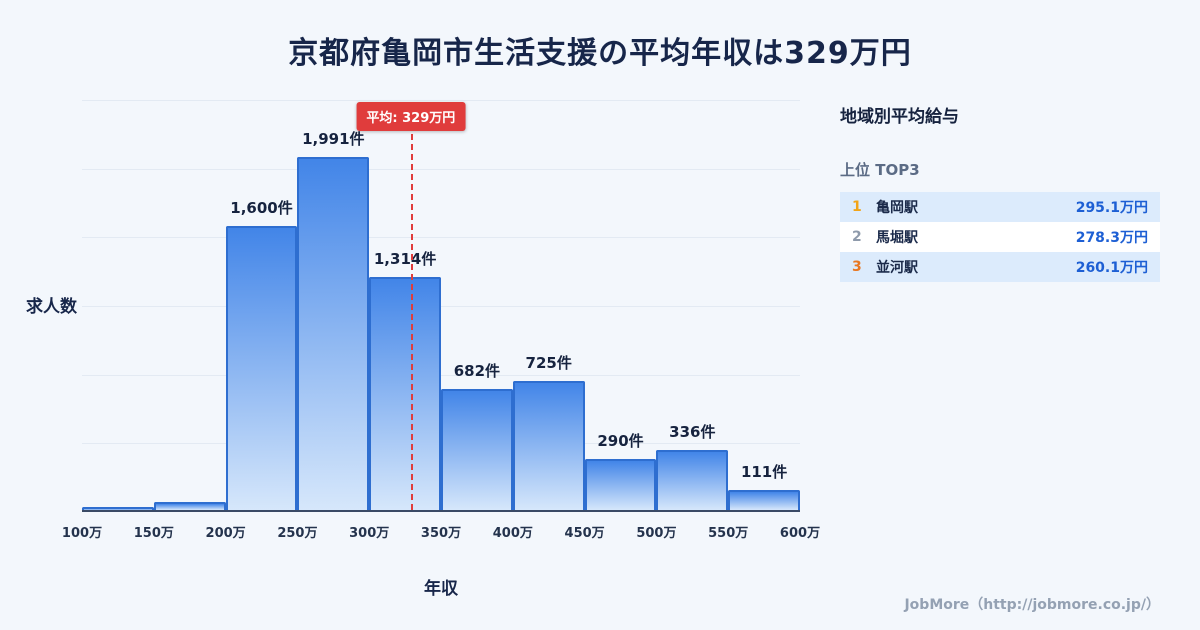  What do you see at coordinates (477, 371) in the screenshot?
I see `bar-value-label: 682件` at bounding box center [477, 371].